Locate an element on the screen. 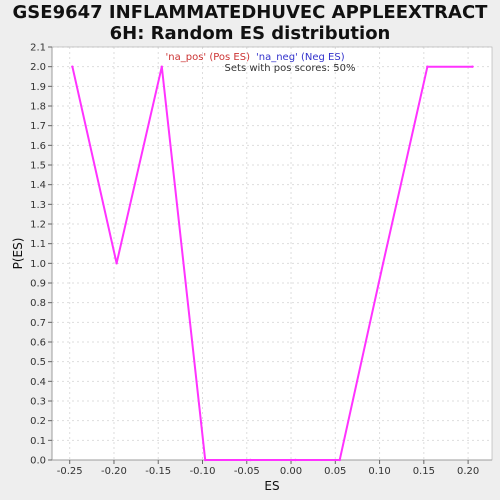  x-tick-label: -0.25 is located at coordinates (70, 471).